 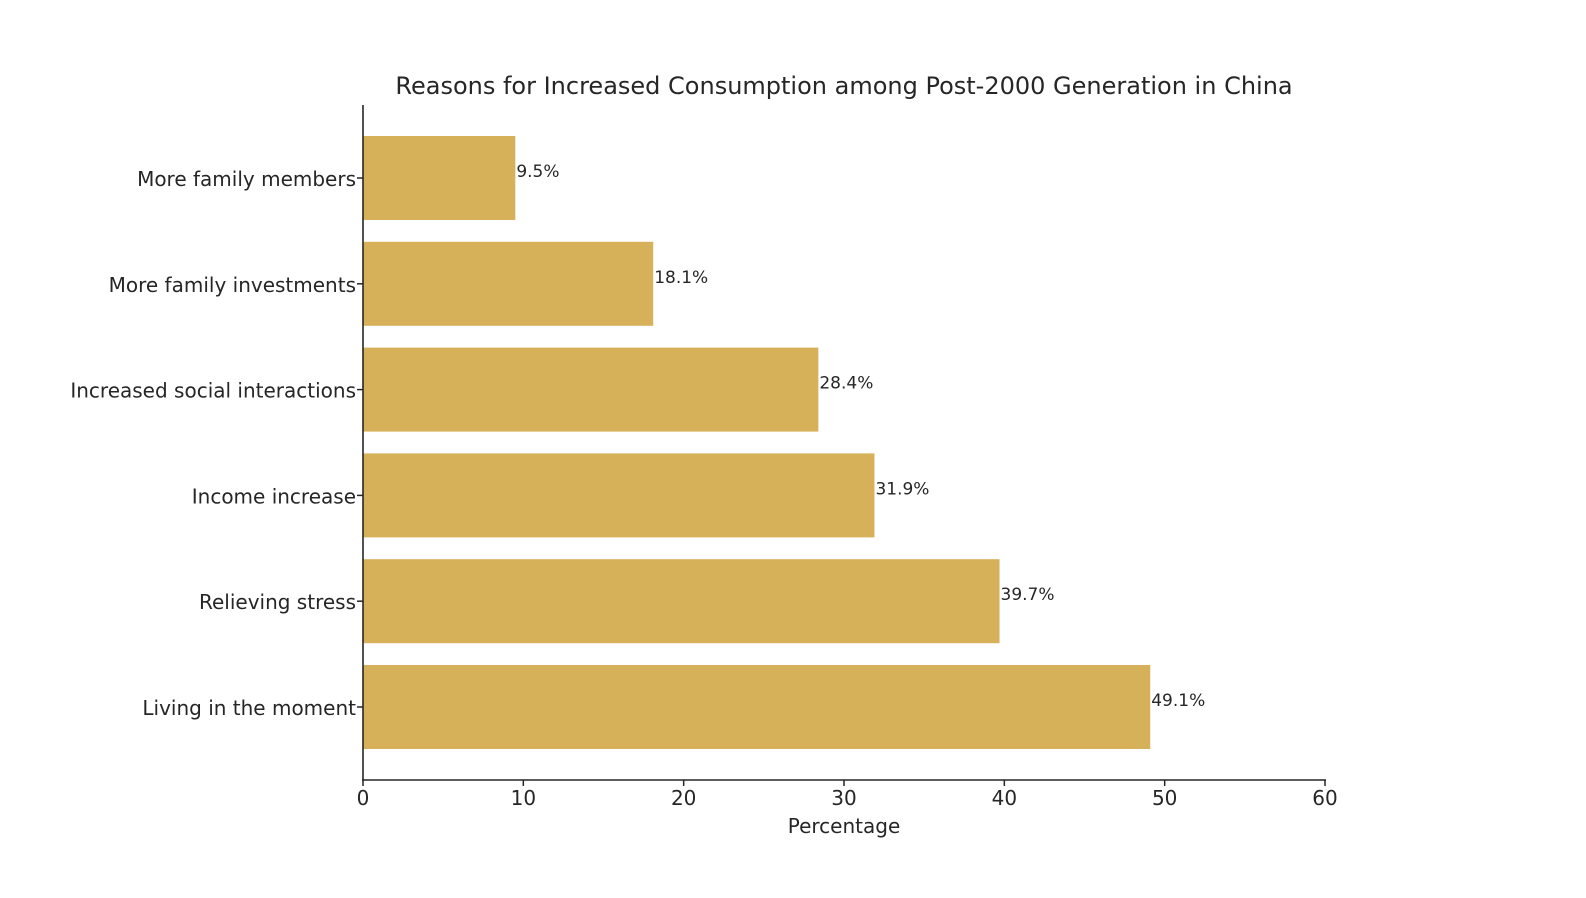 I want to click on y-tick-label: More family investments, so click(x=232, y=285).